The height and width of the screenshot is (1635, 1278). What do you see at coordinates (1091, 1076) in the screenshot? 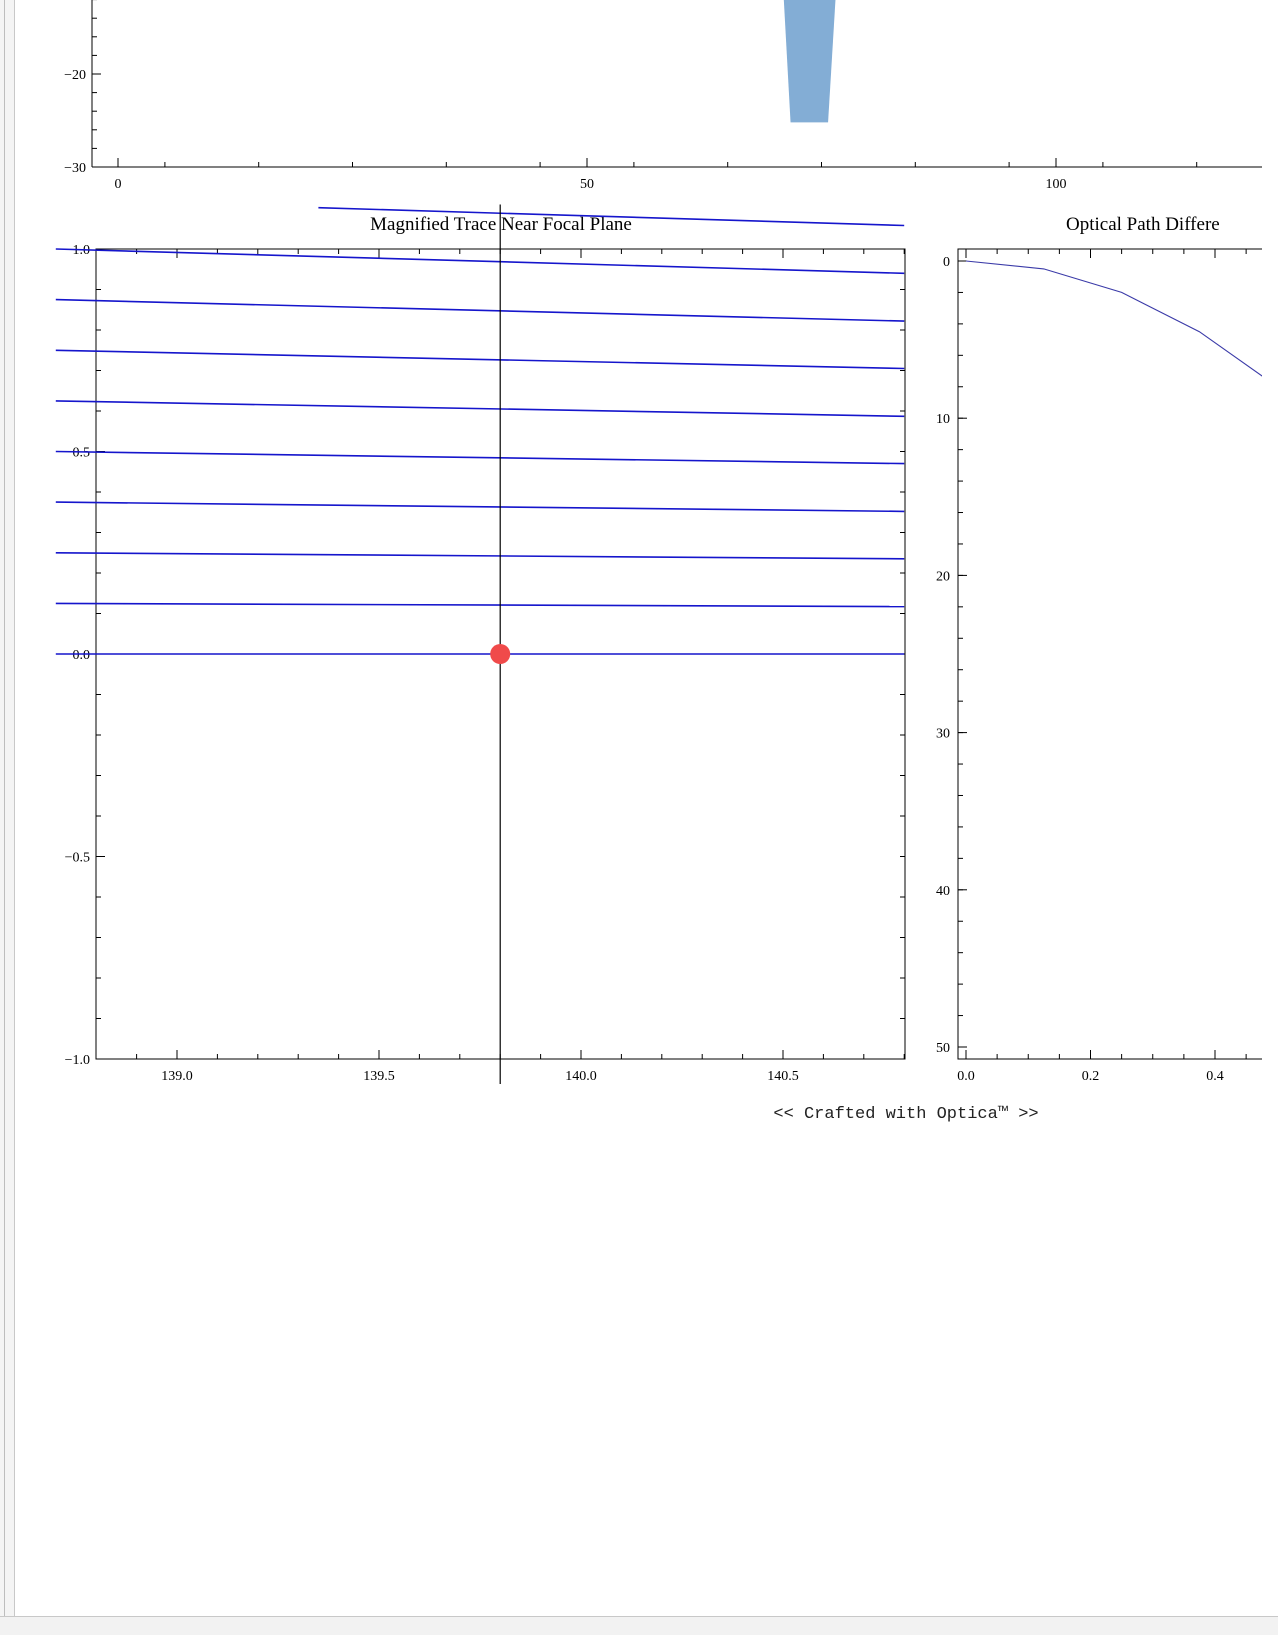
I see `opd-x-tick-label: 0.2` at bounding box center [1091, 1076].